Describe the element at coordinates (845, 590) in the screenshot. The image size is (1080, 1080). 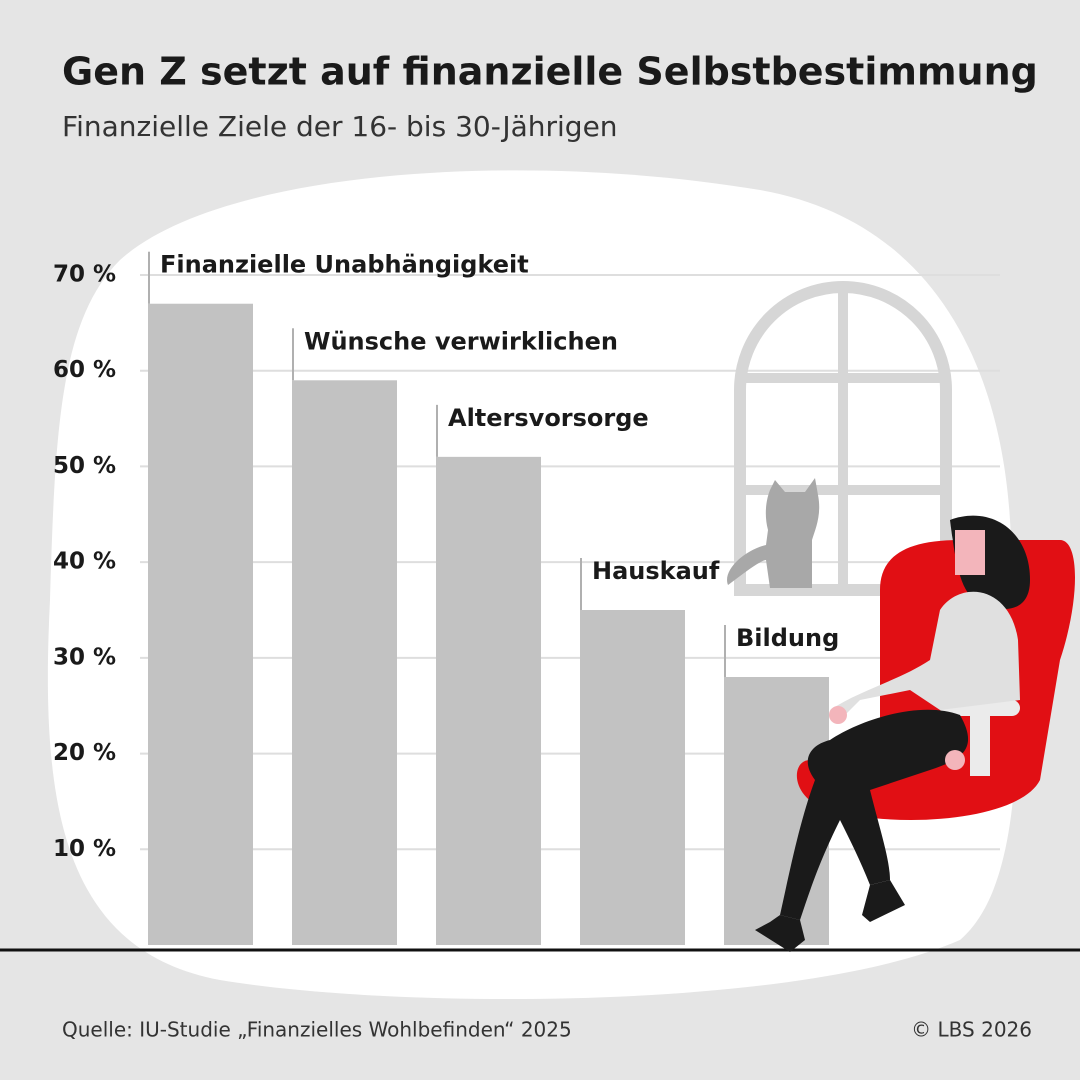
I see `window-sill` at that location.